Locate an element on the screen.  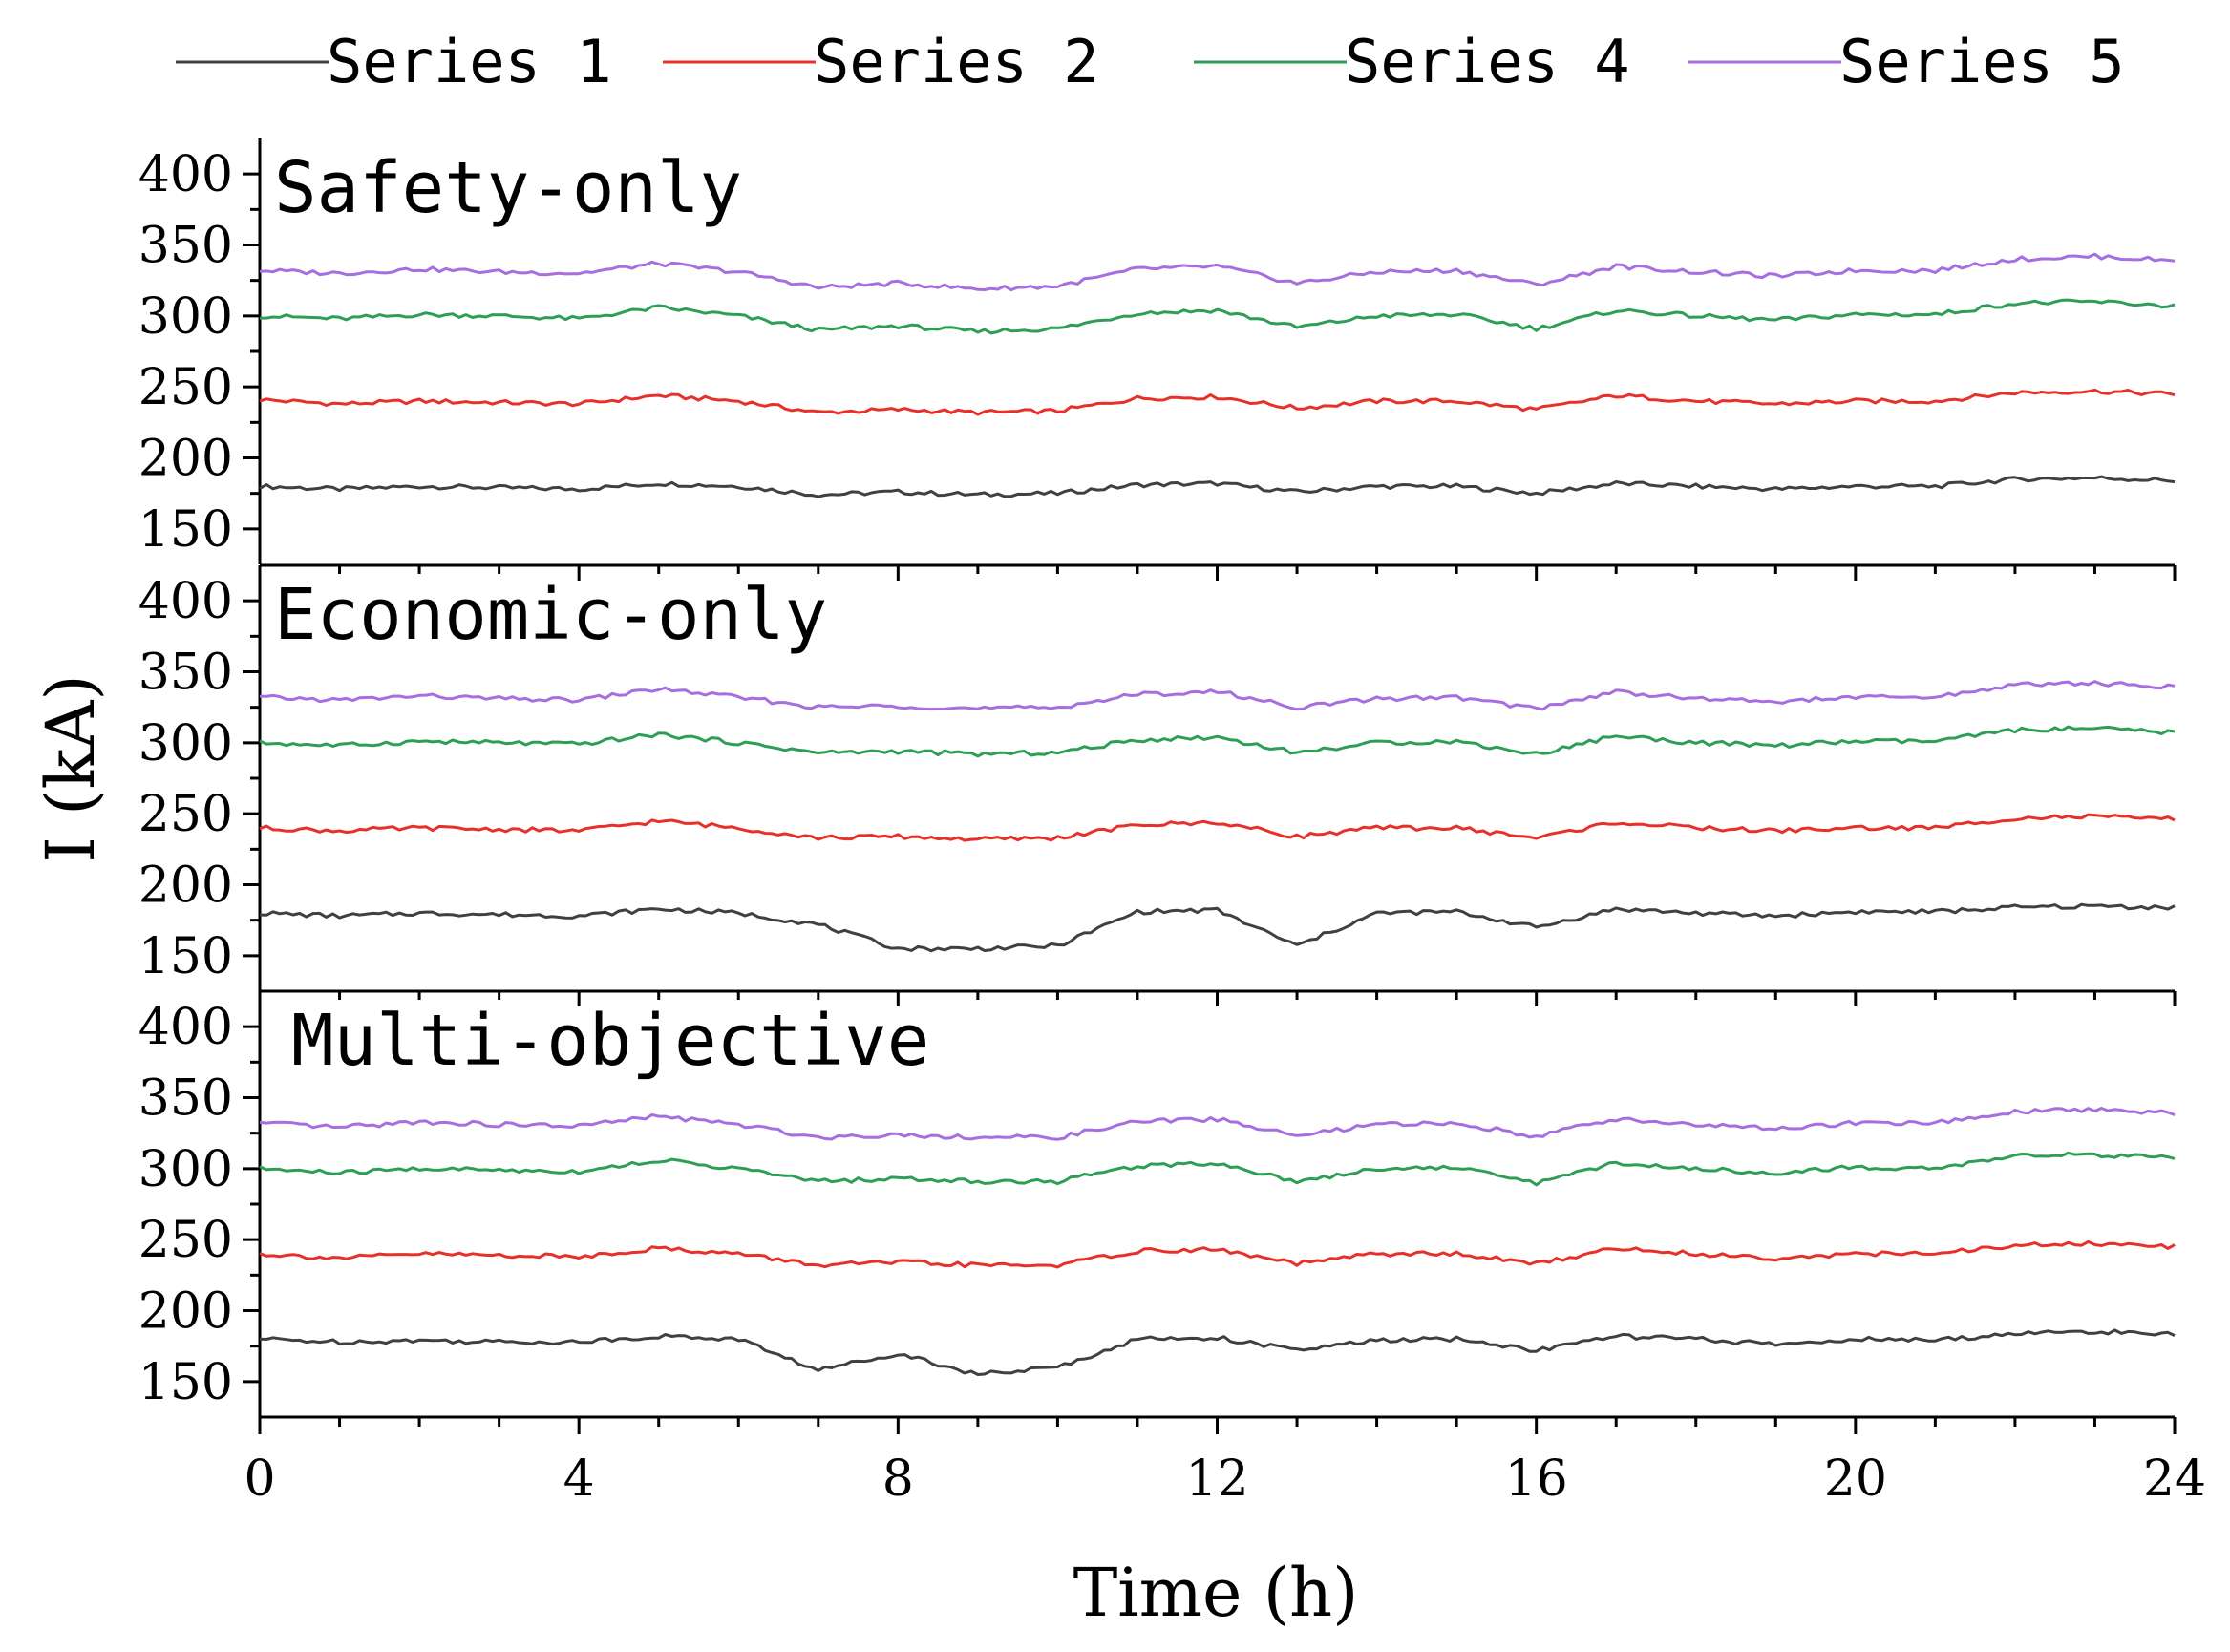
legend-label-3: Series 4 is located at coordinates (1487, 61).